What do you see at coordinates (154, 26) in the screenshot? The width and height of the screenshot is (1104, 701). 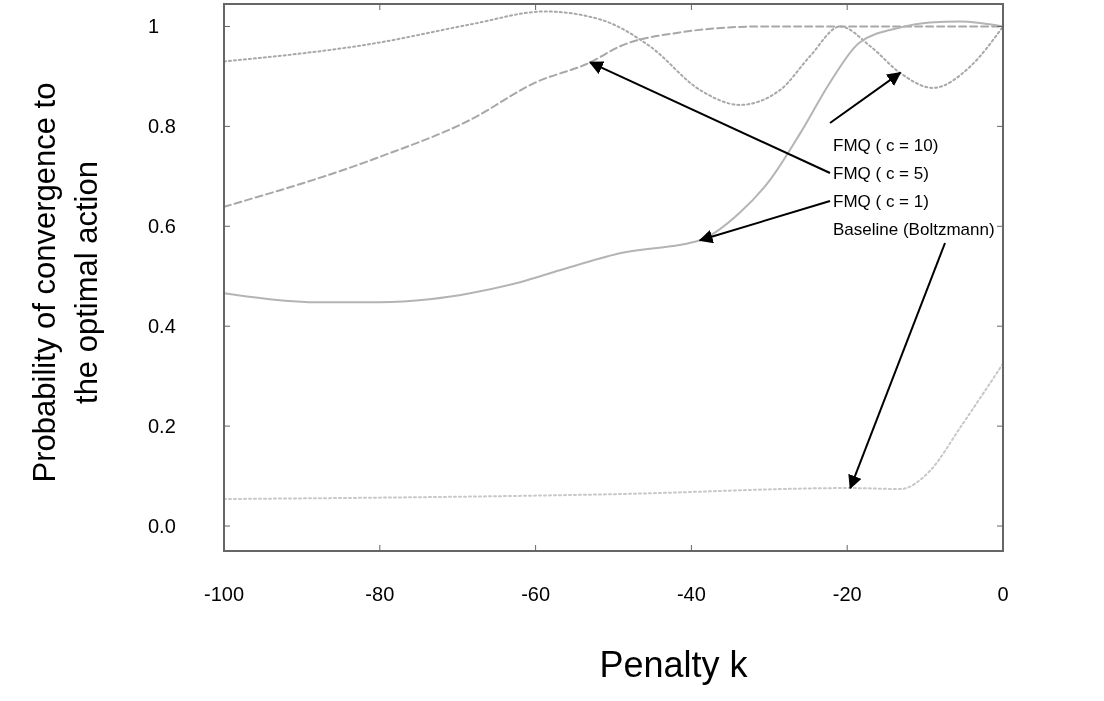 I see `y-tick-label: 1` at bounding box center [154, 26].